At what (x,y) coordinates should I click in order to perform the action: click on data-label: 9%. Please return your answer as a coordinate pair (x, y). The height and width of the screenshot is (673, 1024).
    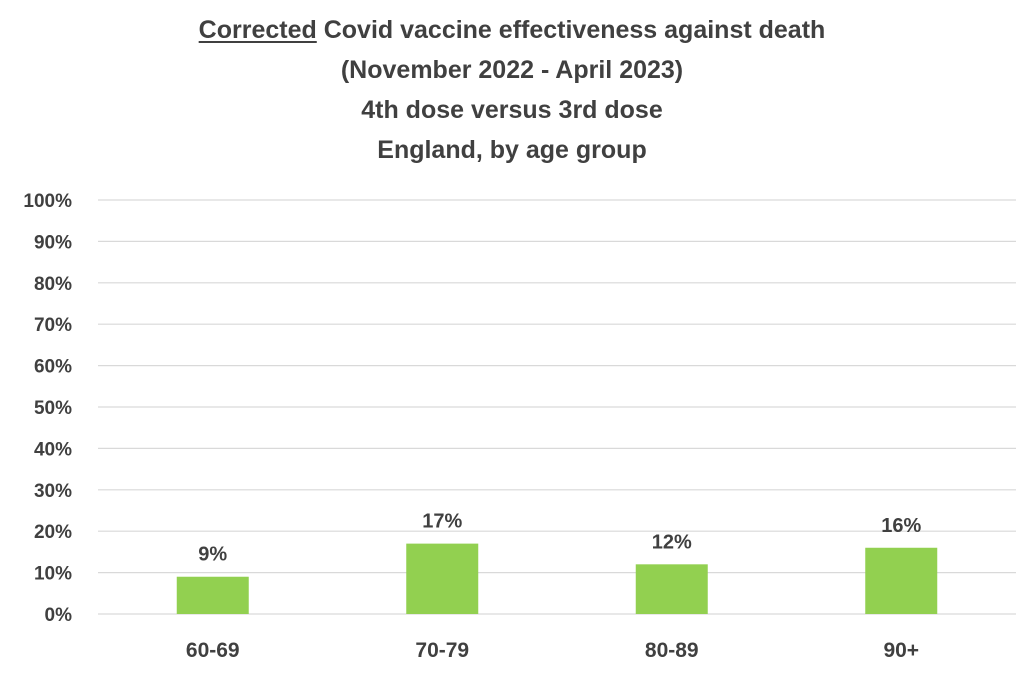
    Looking at the image, I should click on (212, 555).